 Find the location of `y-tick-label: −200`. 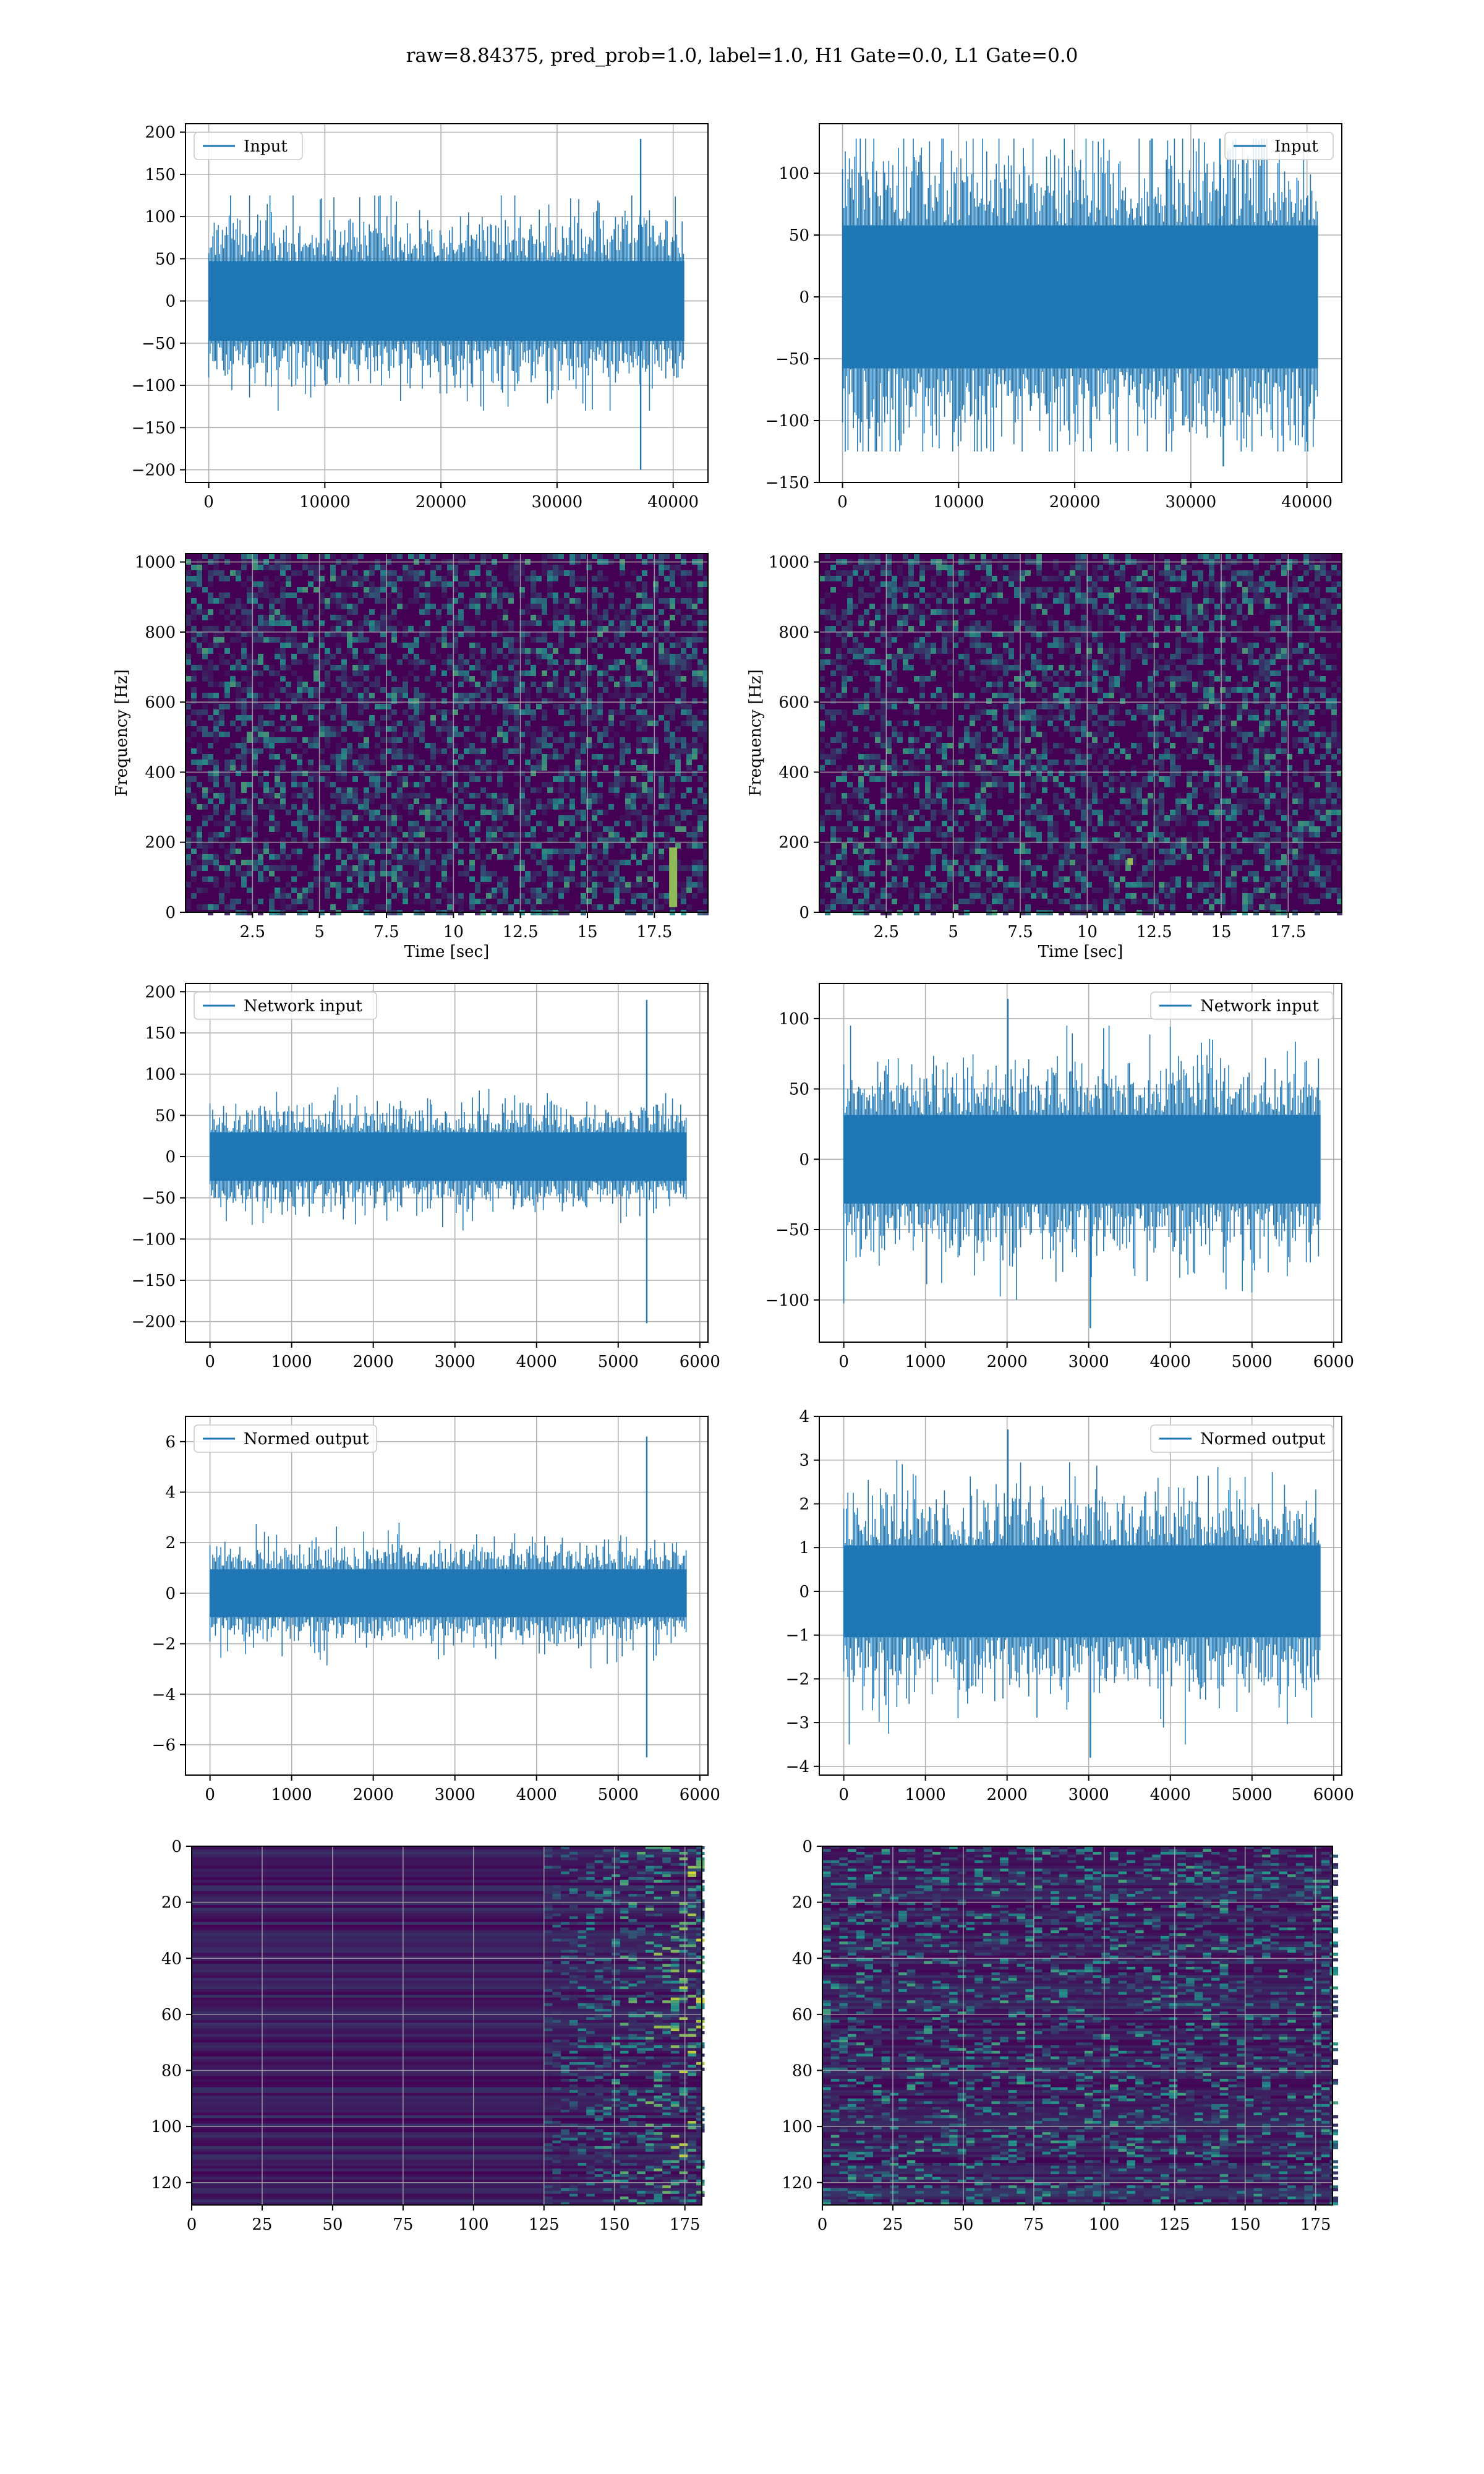

y-tick-label: −200 is located at coordinates (154, 470).